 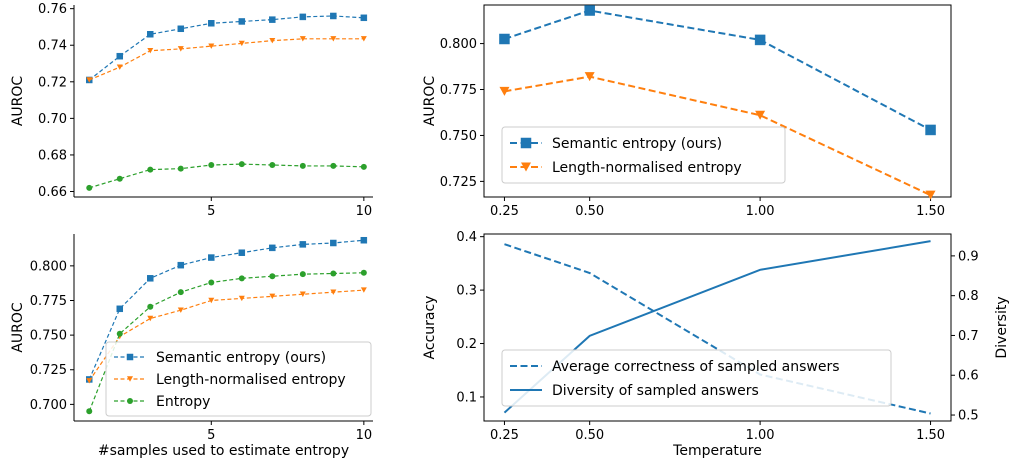 I want to click on y2-tick-label: 0.7, so click(x=968, y=336).